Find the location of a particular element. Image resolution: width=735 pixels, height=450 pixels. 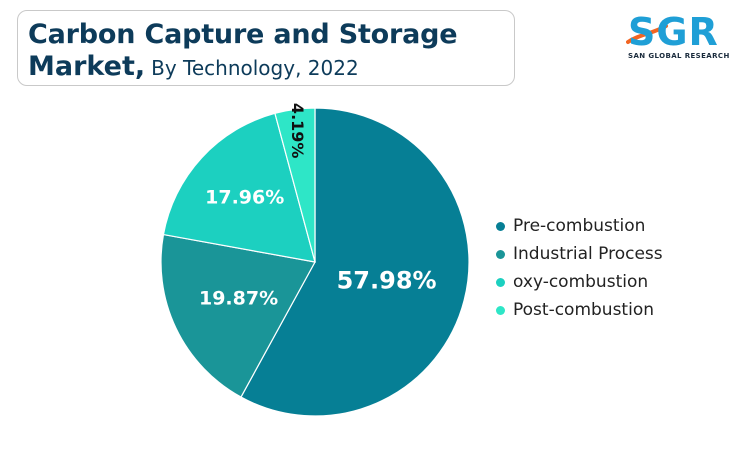

pie-slice-oxy-combustion is located at coordinates (239, 187).